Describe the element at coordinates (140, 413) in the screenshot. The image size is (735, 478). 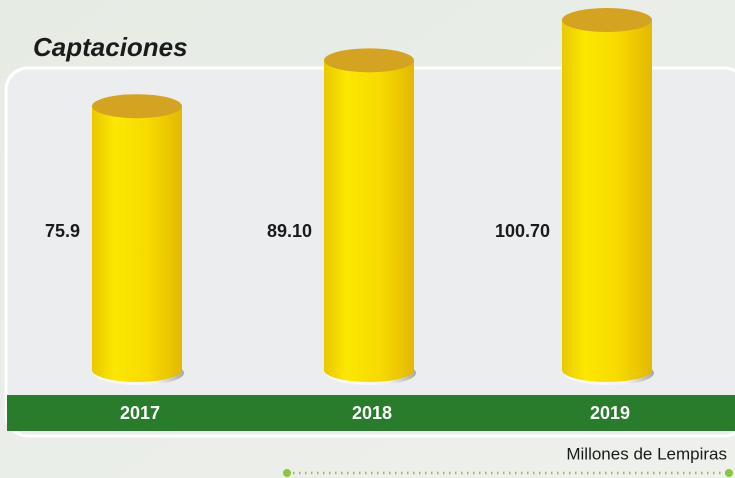
I see `x-tick-label: 2017` at that location.